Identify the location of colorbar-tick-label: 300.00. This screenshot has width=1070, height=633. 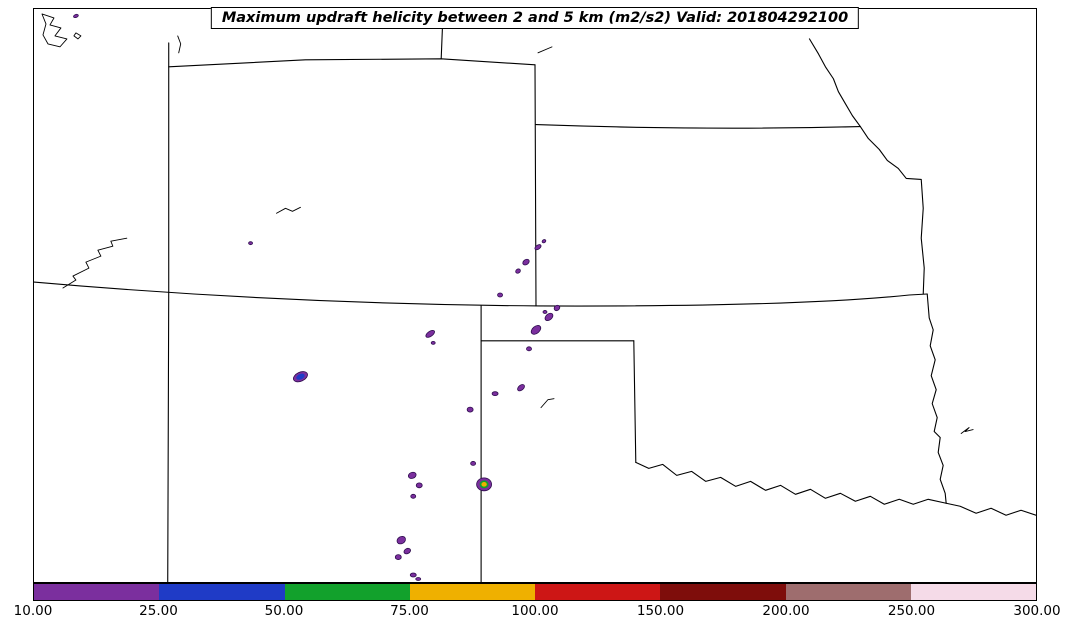
(1037, 611).